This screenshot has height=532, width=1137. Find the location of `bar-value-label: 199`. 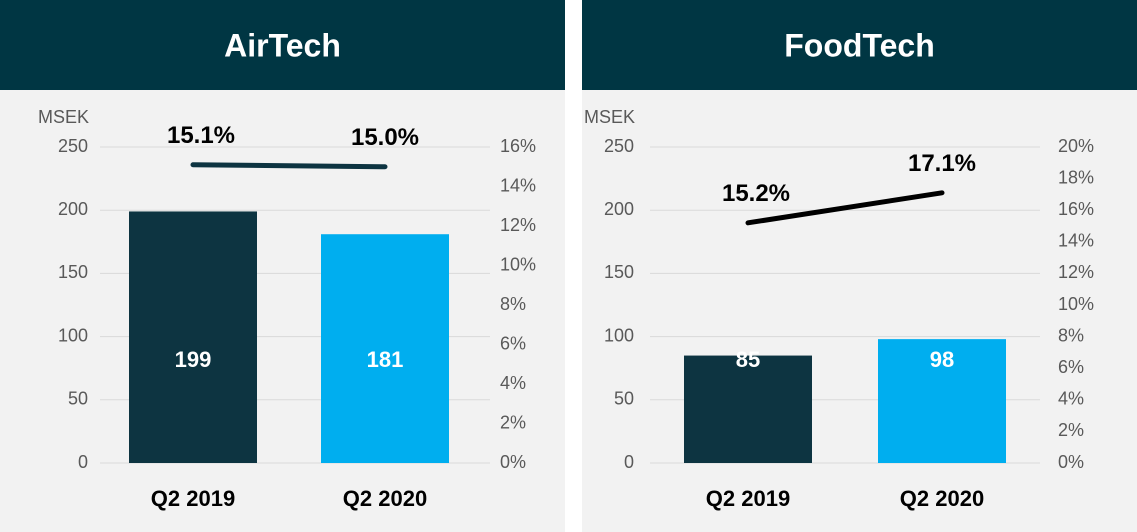

bar-value-label: 199 is located at coordinates (193, 359).